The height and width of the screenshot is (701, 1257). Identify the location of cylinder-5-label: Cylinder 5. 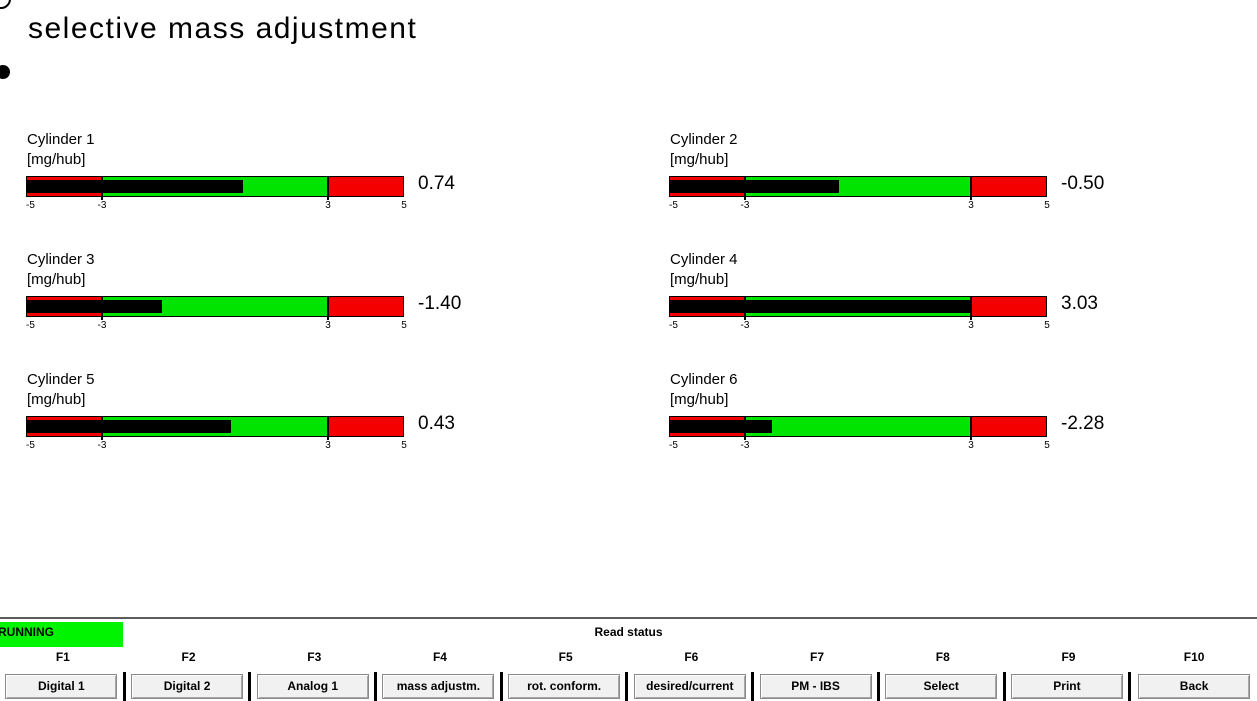
(61, 379).